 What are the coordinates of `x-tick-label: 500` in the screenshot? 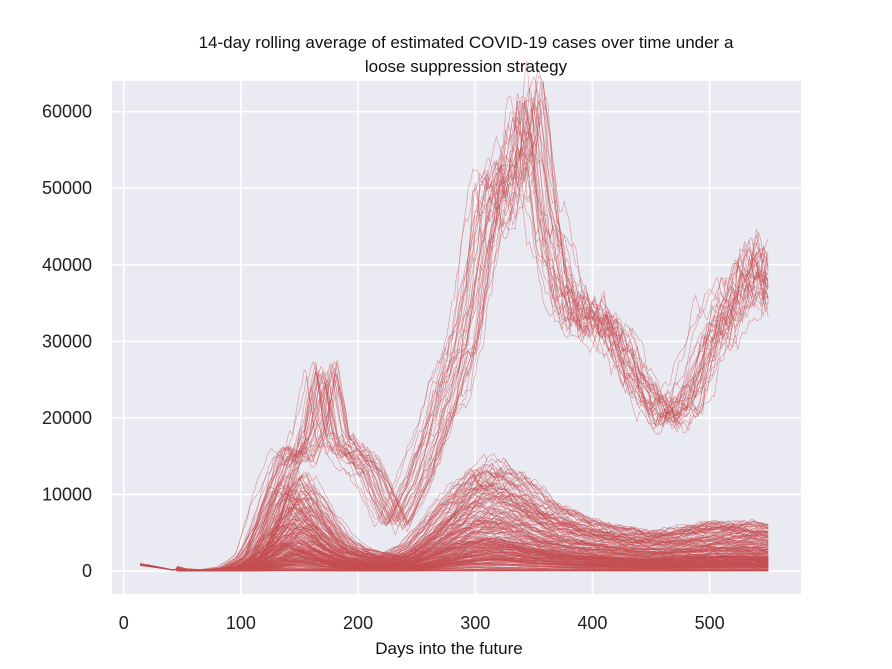 It's located at (710, 623).